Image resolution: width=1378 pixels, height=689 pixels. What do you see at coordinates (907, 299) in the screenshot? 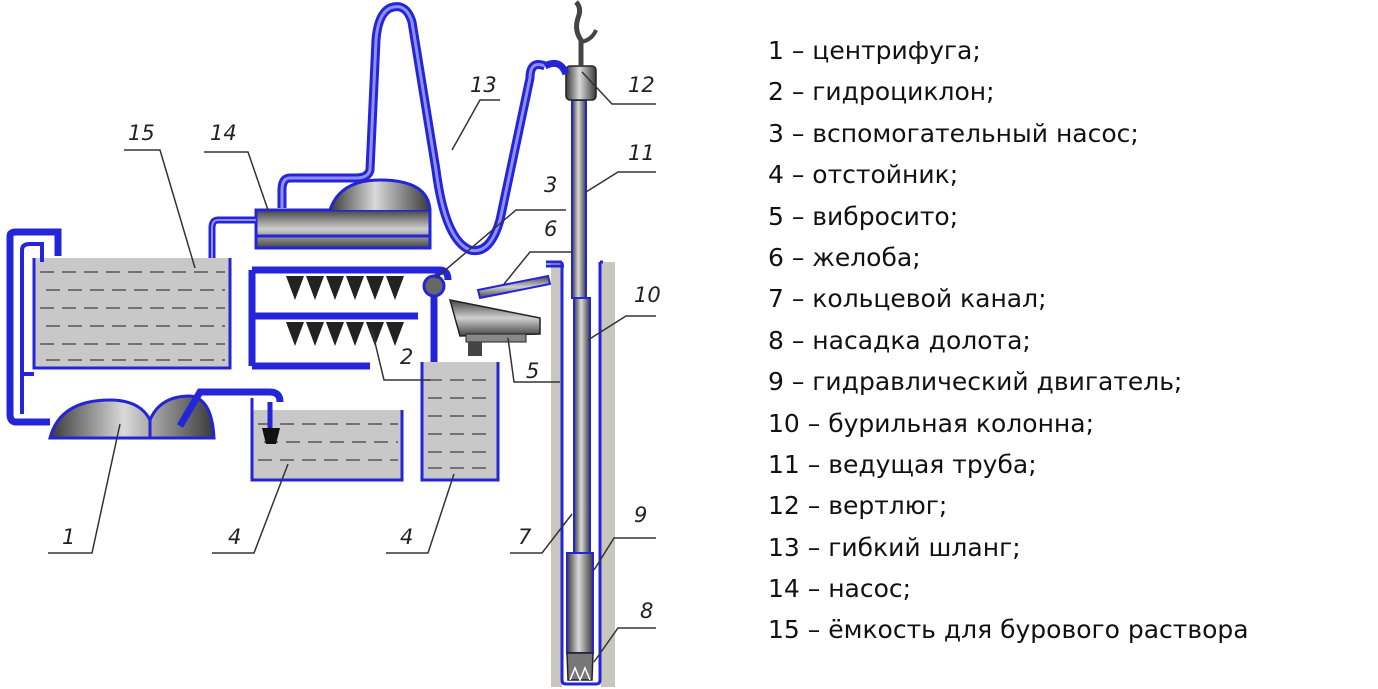
I see `legend-item: 7 – кольцевой канал;` at bounding box center [907, 299].